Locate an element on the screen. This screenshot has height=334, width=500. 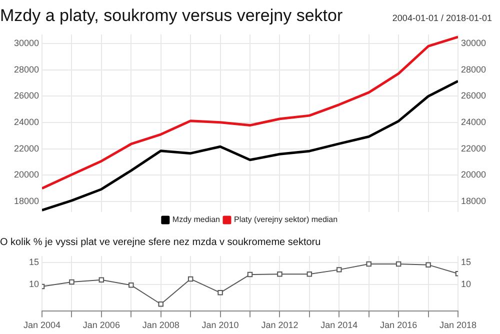
y2-tick-label: 24000 is located at coordinates (473, 122).